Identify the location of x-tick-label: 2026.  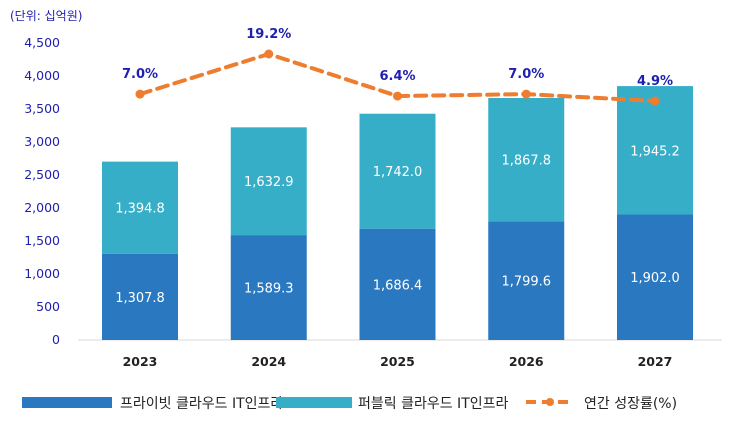
(526, 361).